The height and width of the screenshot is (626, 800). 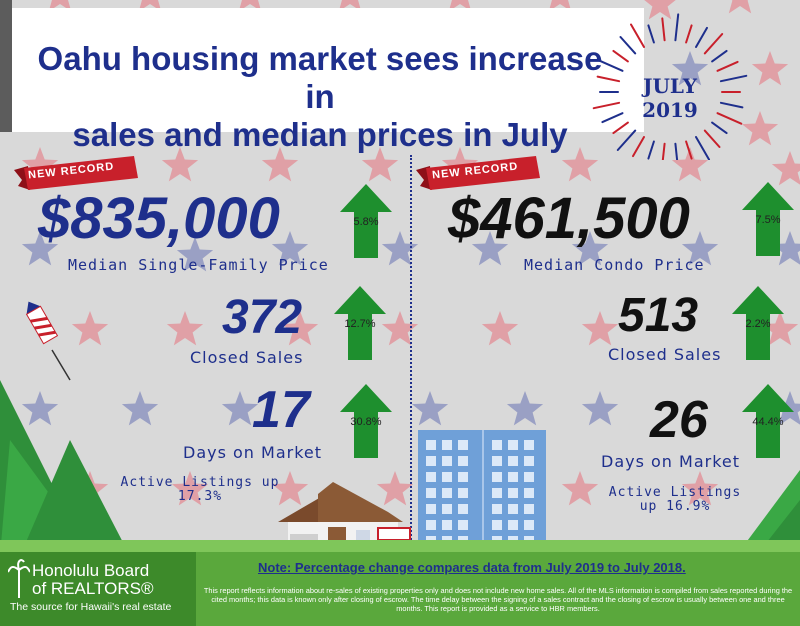 What do you see at coordinates (614, 265) in the screenshot?
I see `condo-median-price-label: Median Condo Price` at bounding box center [614, 265].